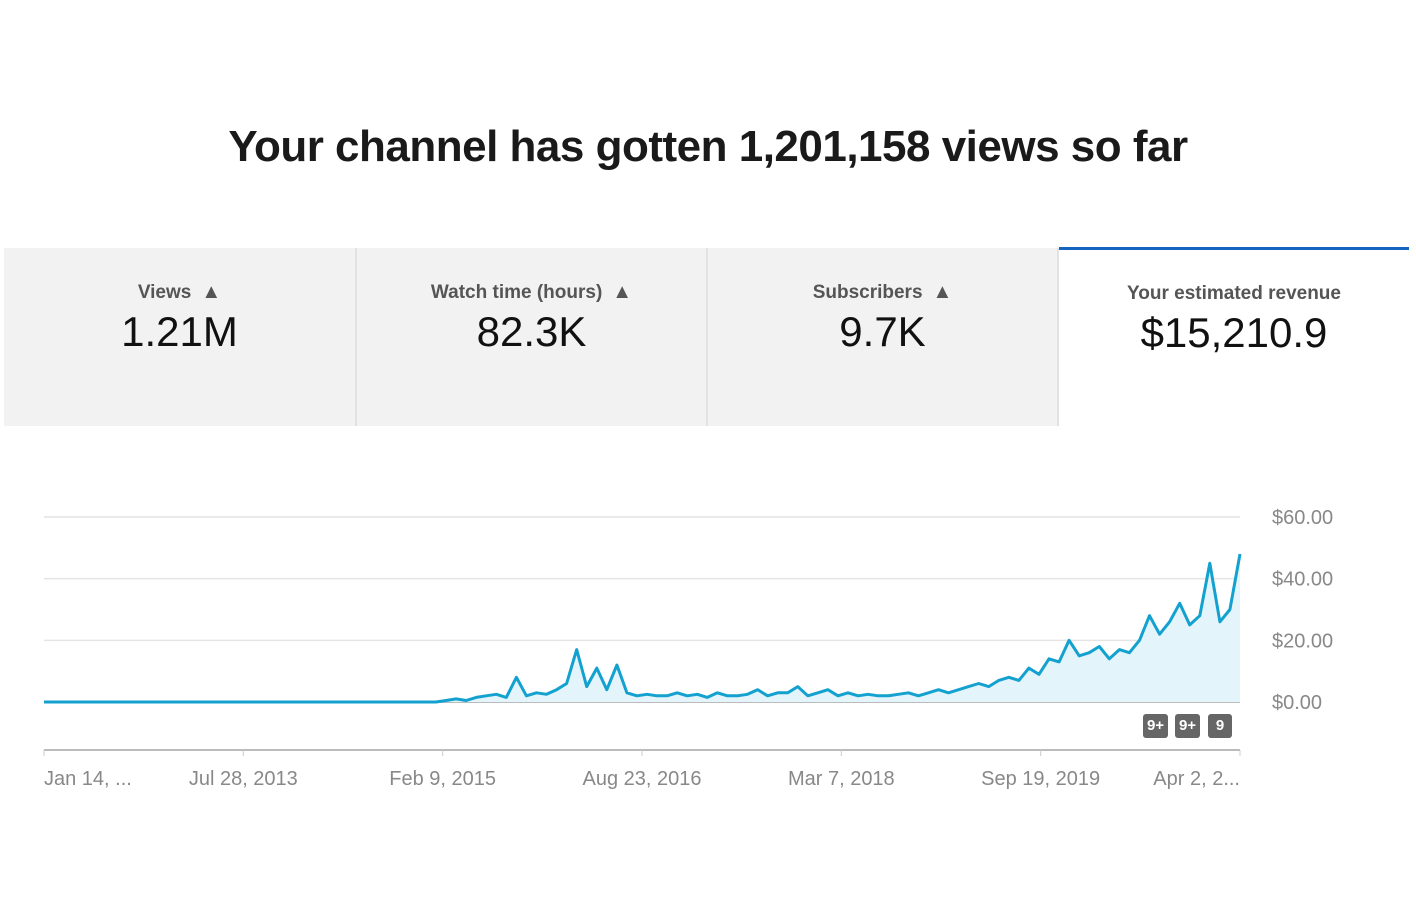 Image resolution: width=1416 pixels, height=902 pixels. What do you see at coordinates (1302, 580) in the screenshot?
I see `y-tick-label: $40.00` at bounding box center [1302, 580].